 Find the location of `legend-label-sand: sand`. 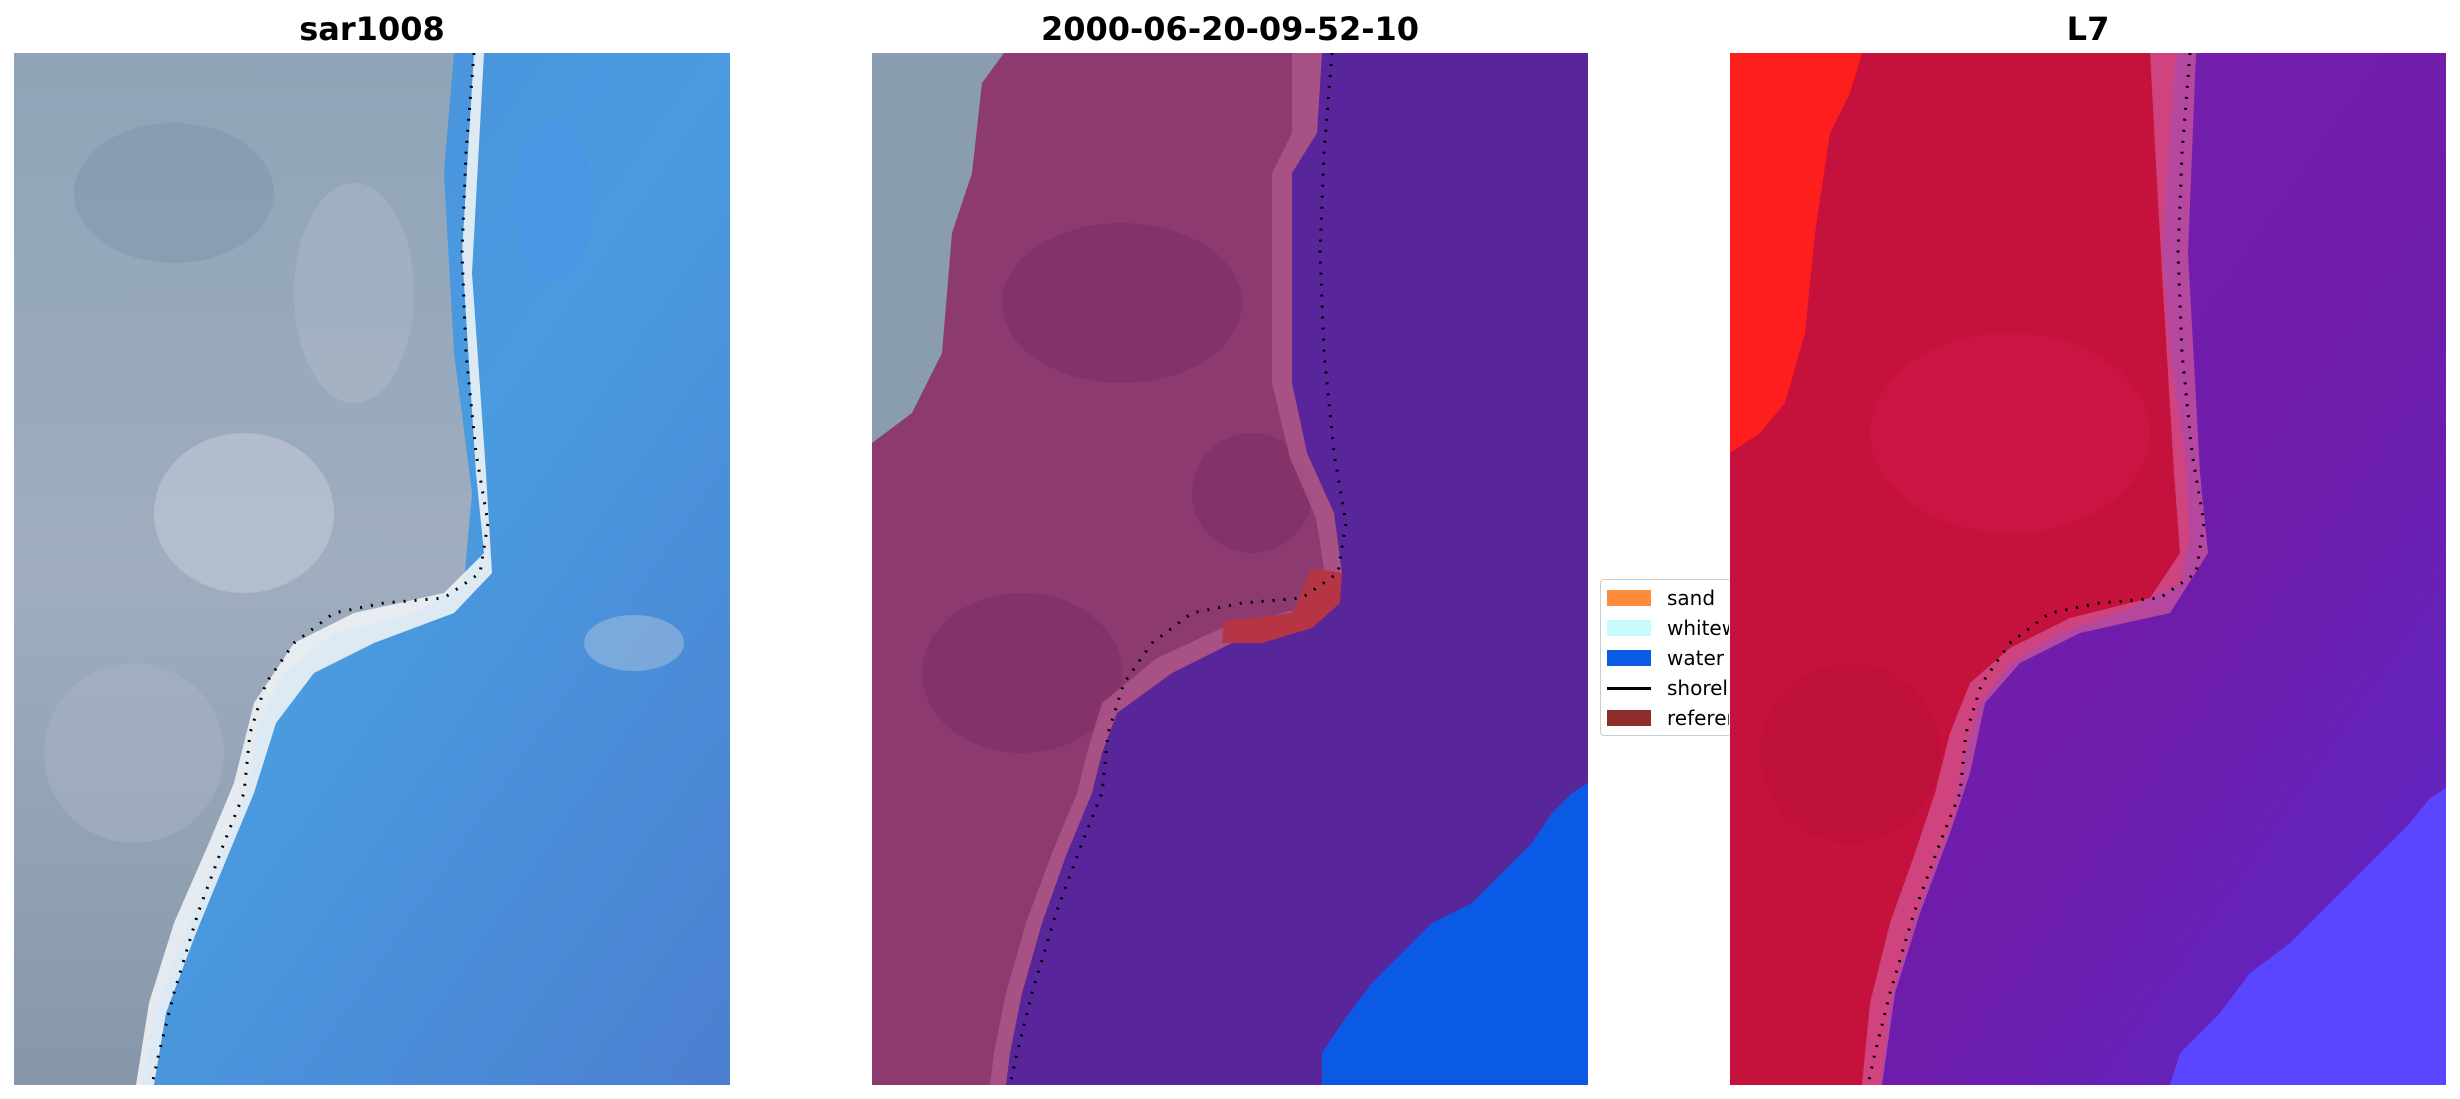

legend-label-sand: sand is located at coordinates (1691, 598).